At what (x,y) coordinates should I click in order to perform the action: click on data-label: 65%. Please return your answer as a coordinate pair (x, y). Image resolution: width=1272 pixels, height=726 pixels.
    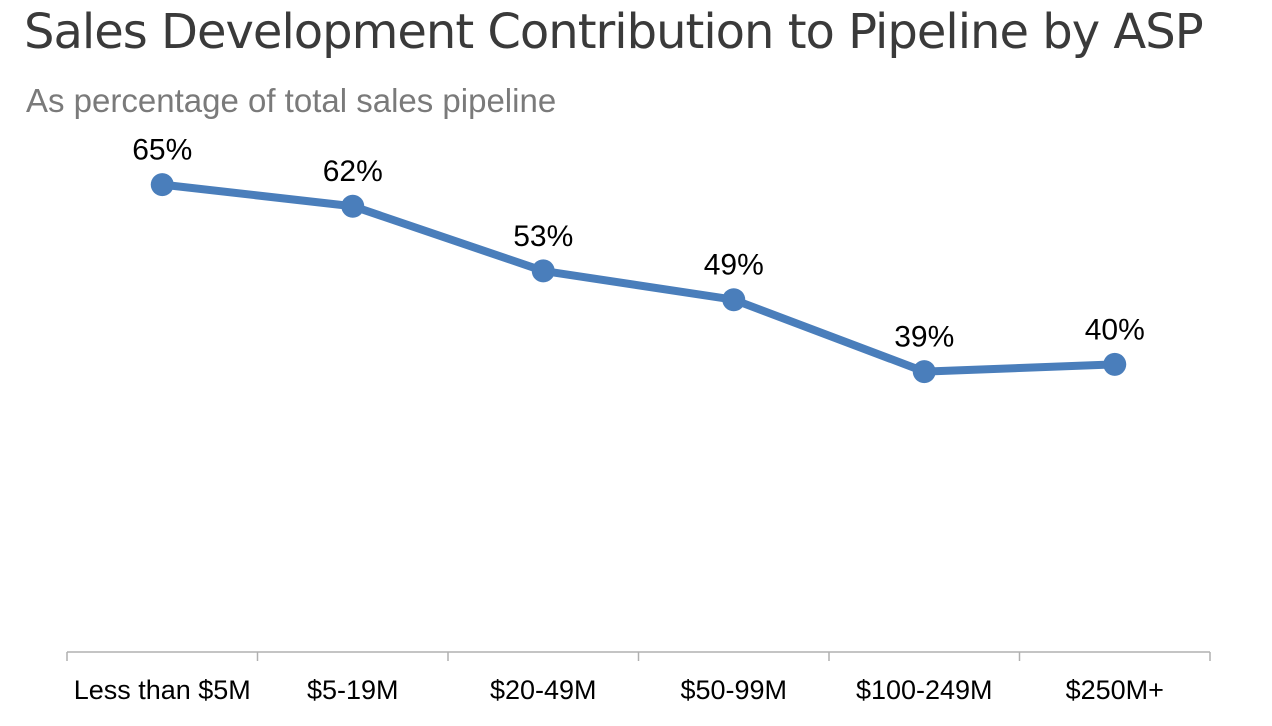
    Looking at the image, I should click on (162, 150).